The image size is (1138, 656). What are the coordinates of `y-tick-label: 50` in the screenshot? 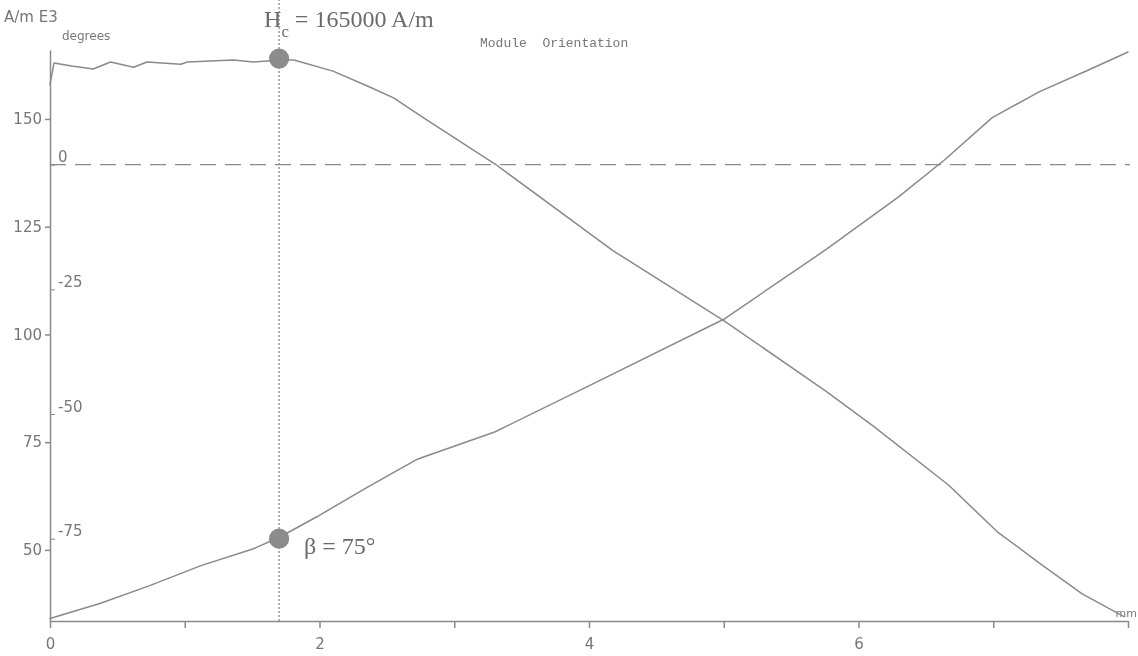 It's located at (32, 550).